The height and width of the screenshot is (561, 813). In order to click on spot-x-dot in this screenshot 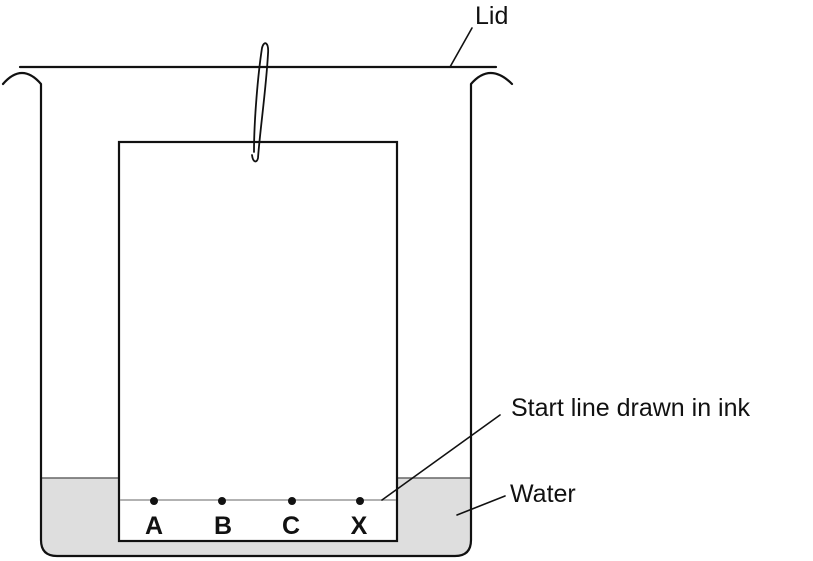, I will do `click(360, 501)`.